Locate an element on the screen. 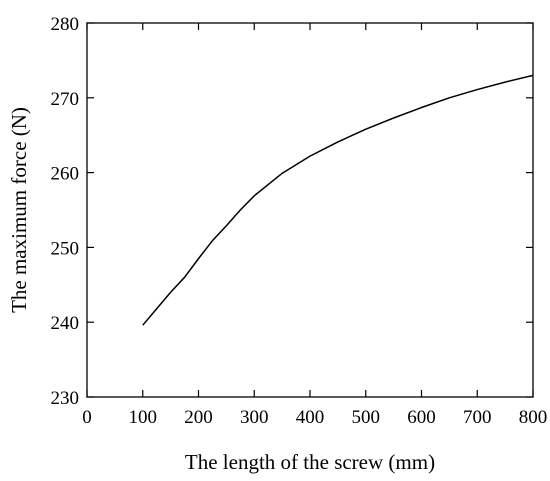 The image size is (550, 481). x-tick-label: 800 is located at coordinates (533, 417).